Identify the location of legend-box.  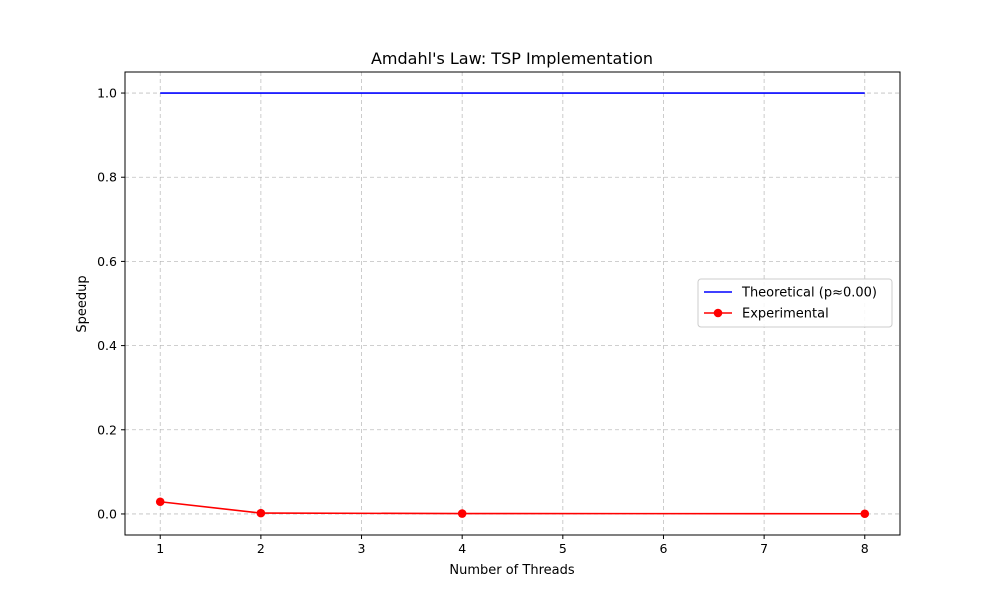
(795, 303).